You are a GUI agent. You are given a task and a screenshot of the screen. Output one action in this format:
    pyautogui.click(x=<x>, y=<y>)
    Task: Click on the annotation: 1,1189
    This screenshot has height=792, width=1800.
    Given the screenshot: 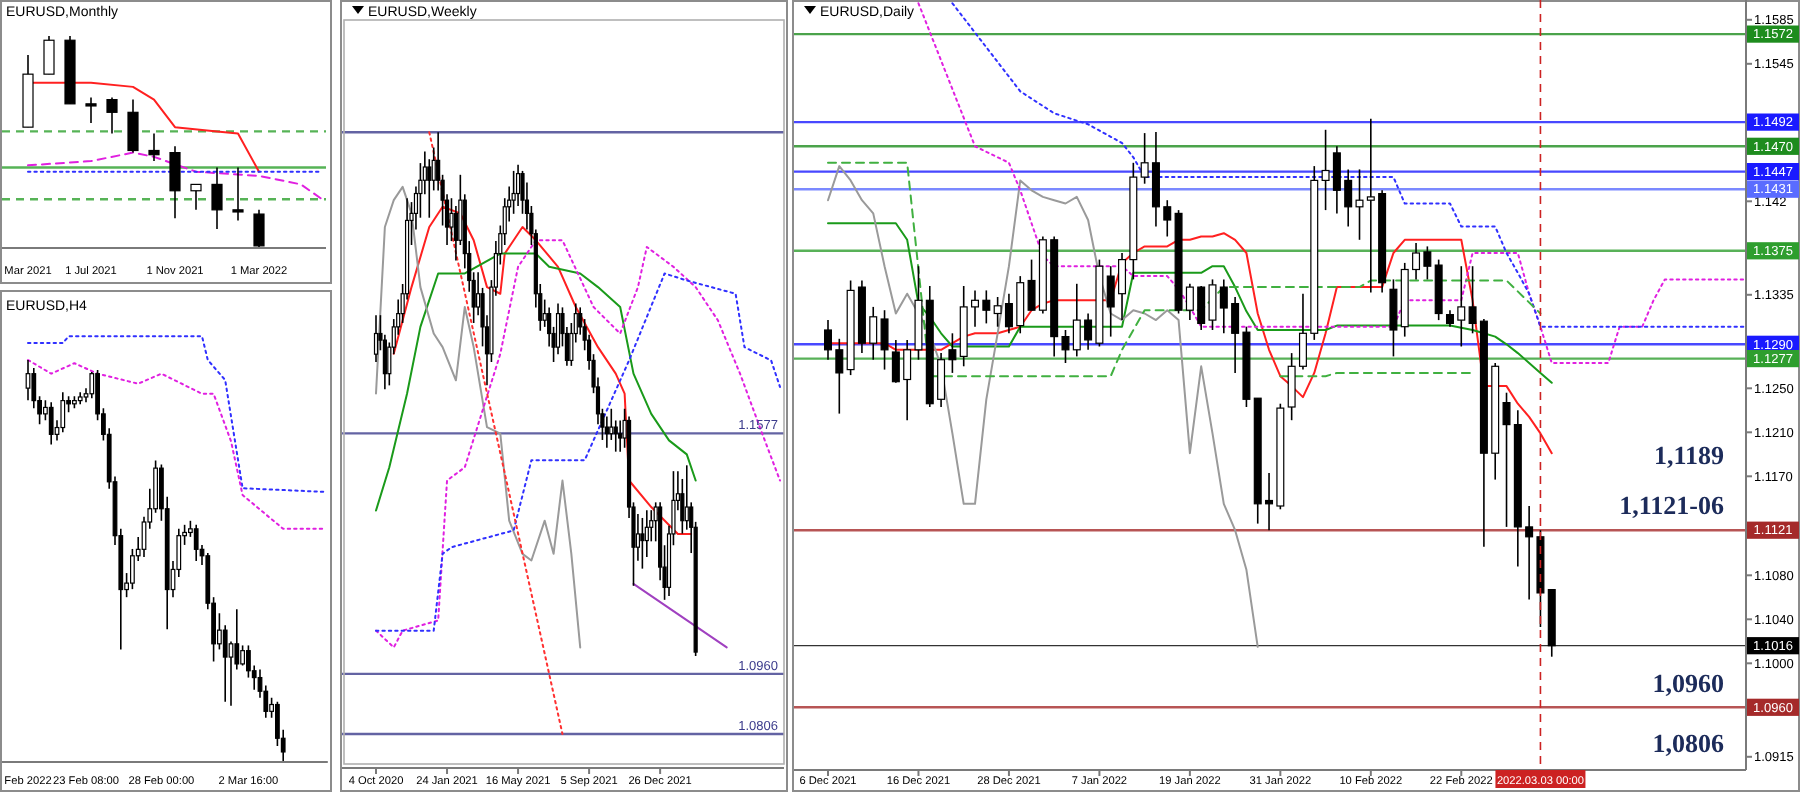 What is the action you would take?
    pyautogui.click(x=1689, y=455)
    